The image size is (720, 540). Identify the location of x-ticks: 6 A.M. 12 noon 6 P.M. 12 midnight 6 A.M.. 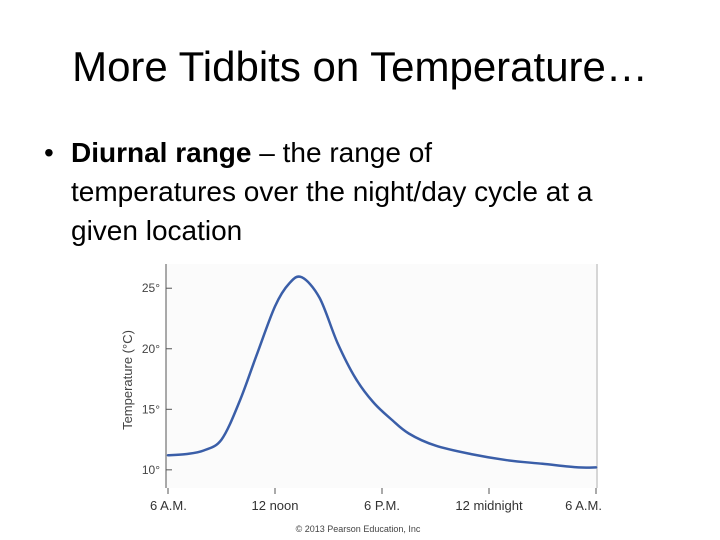
(376, 500).